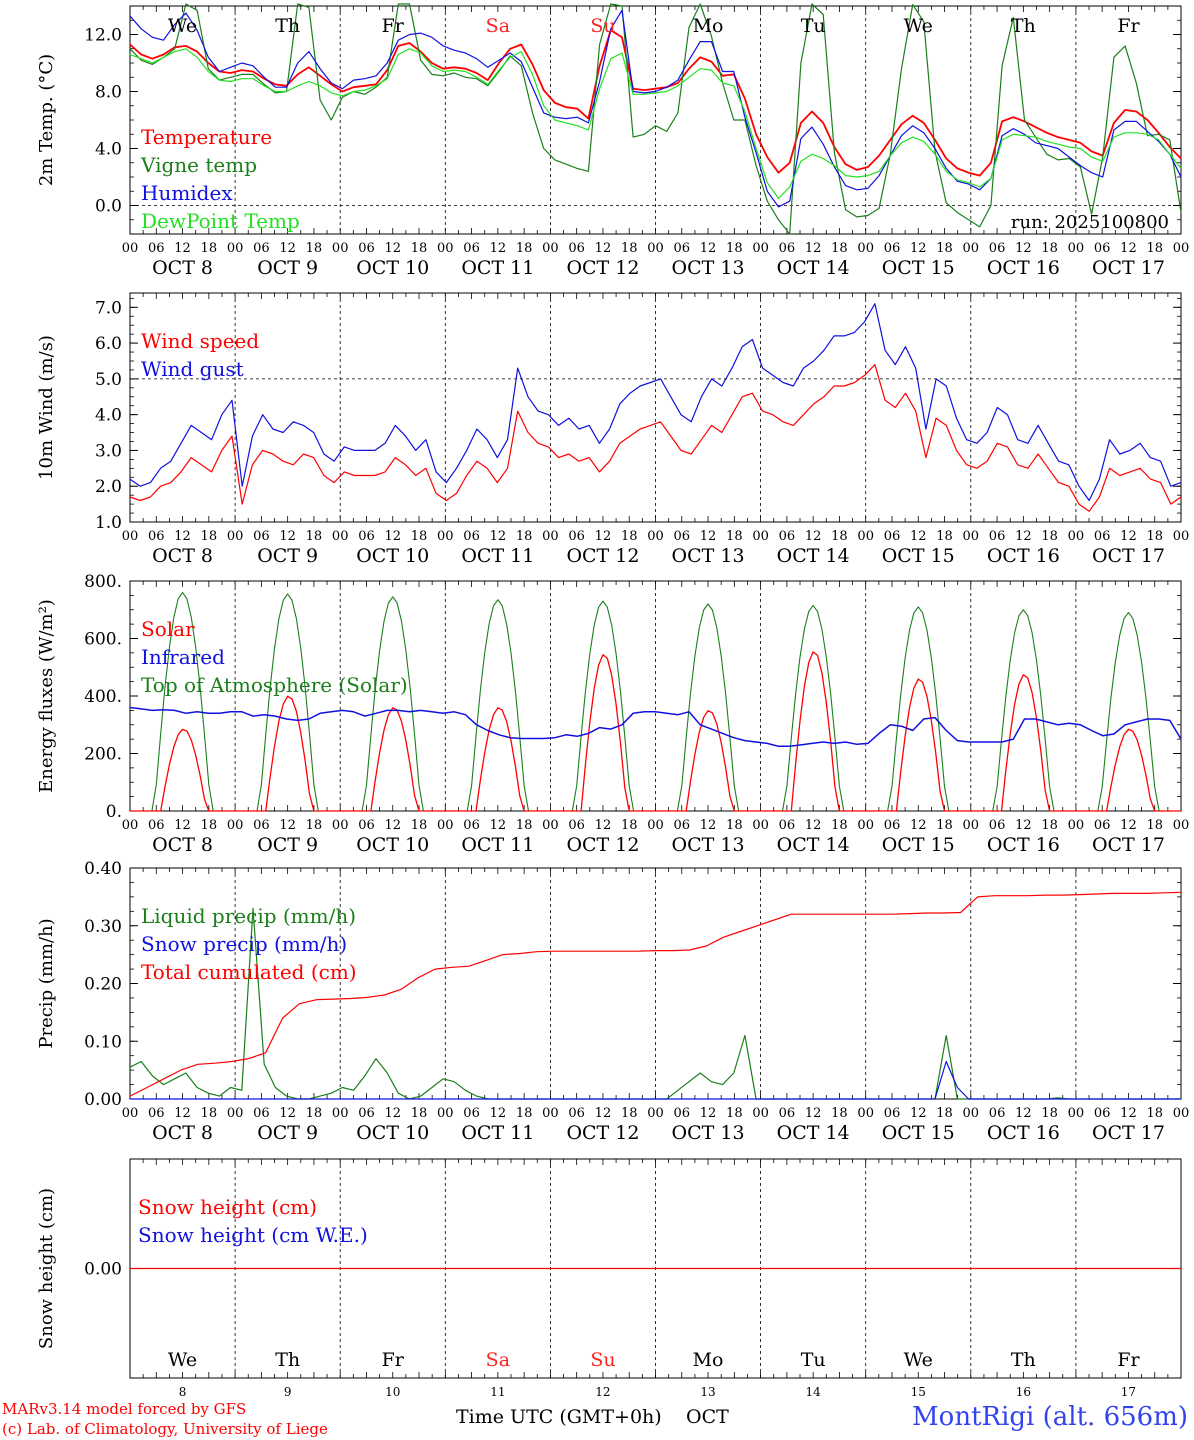  Describe the element at coordinates (1090, 222) in the screenshot. I see `run-label: run: 2025100800` at that location.